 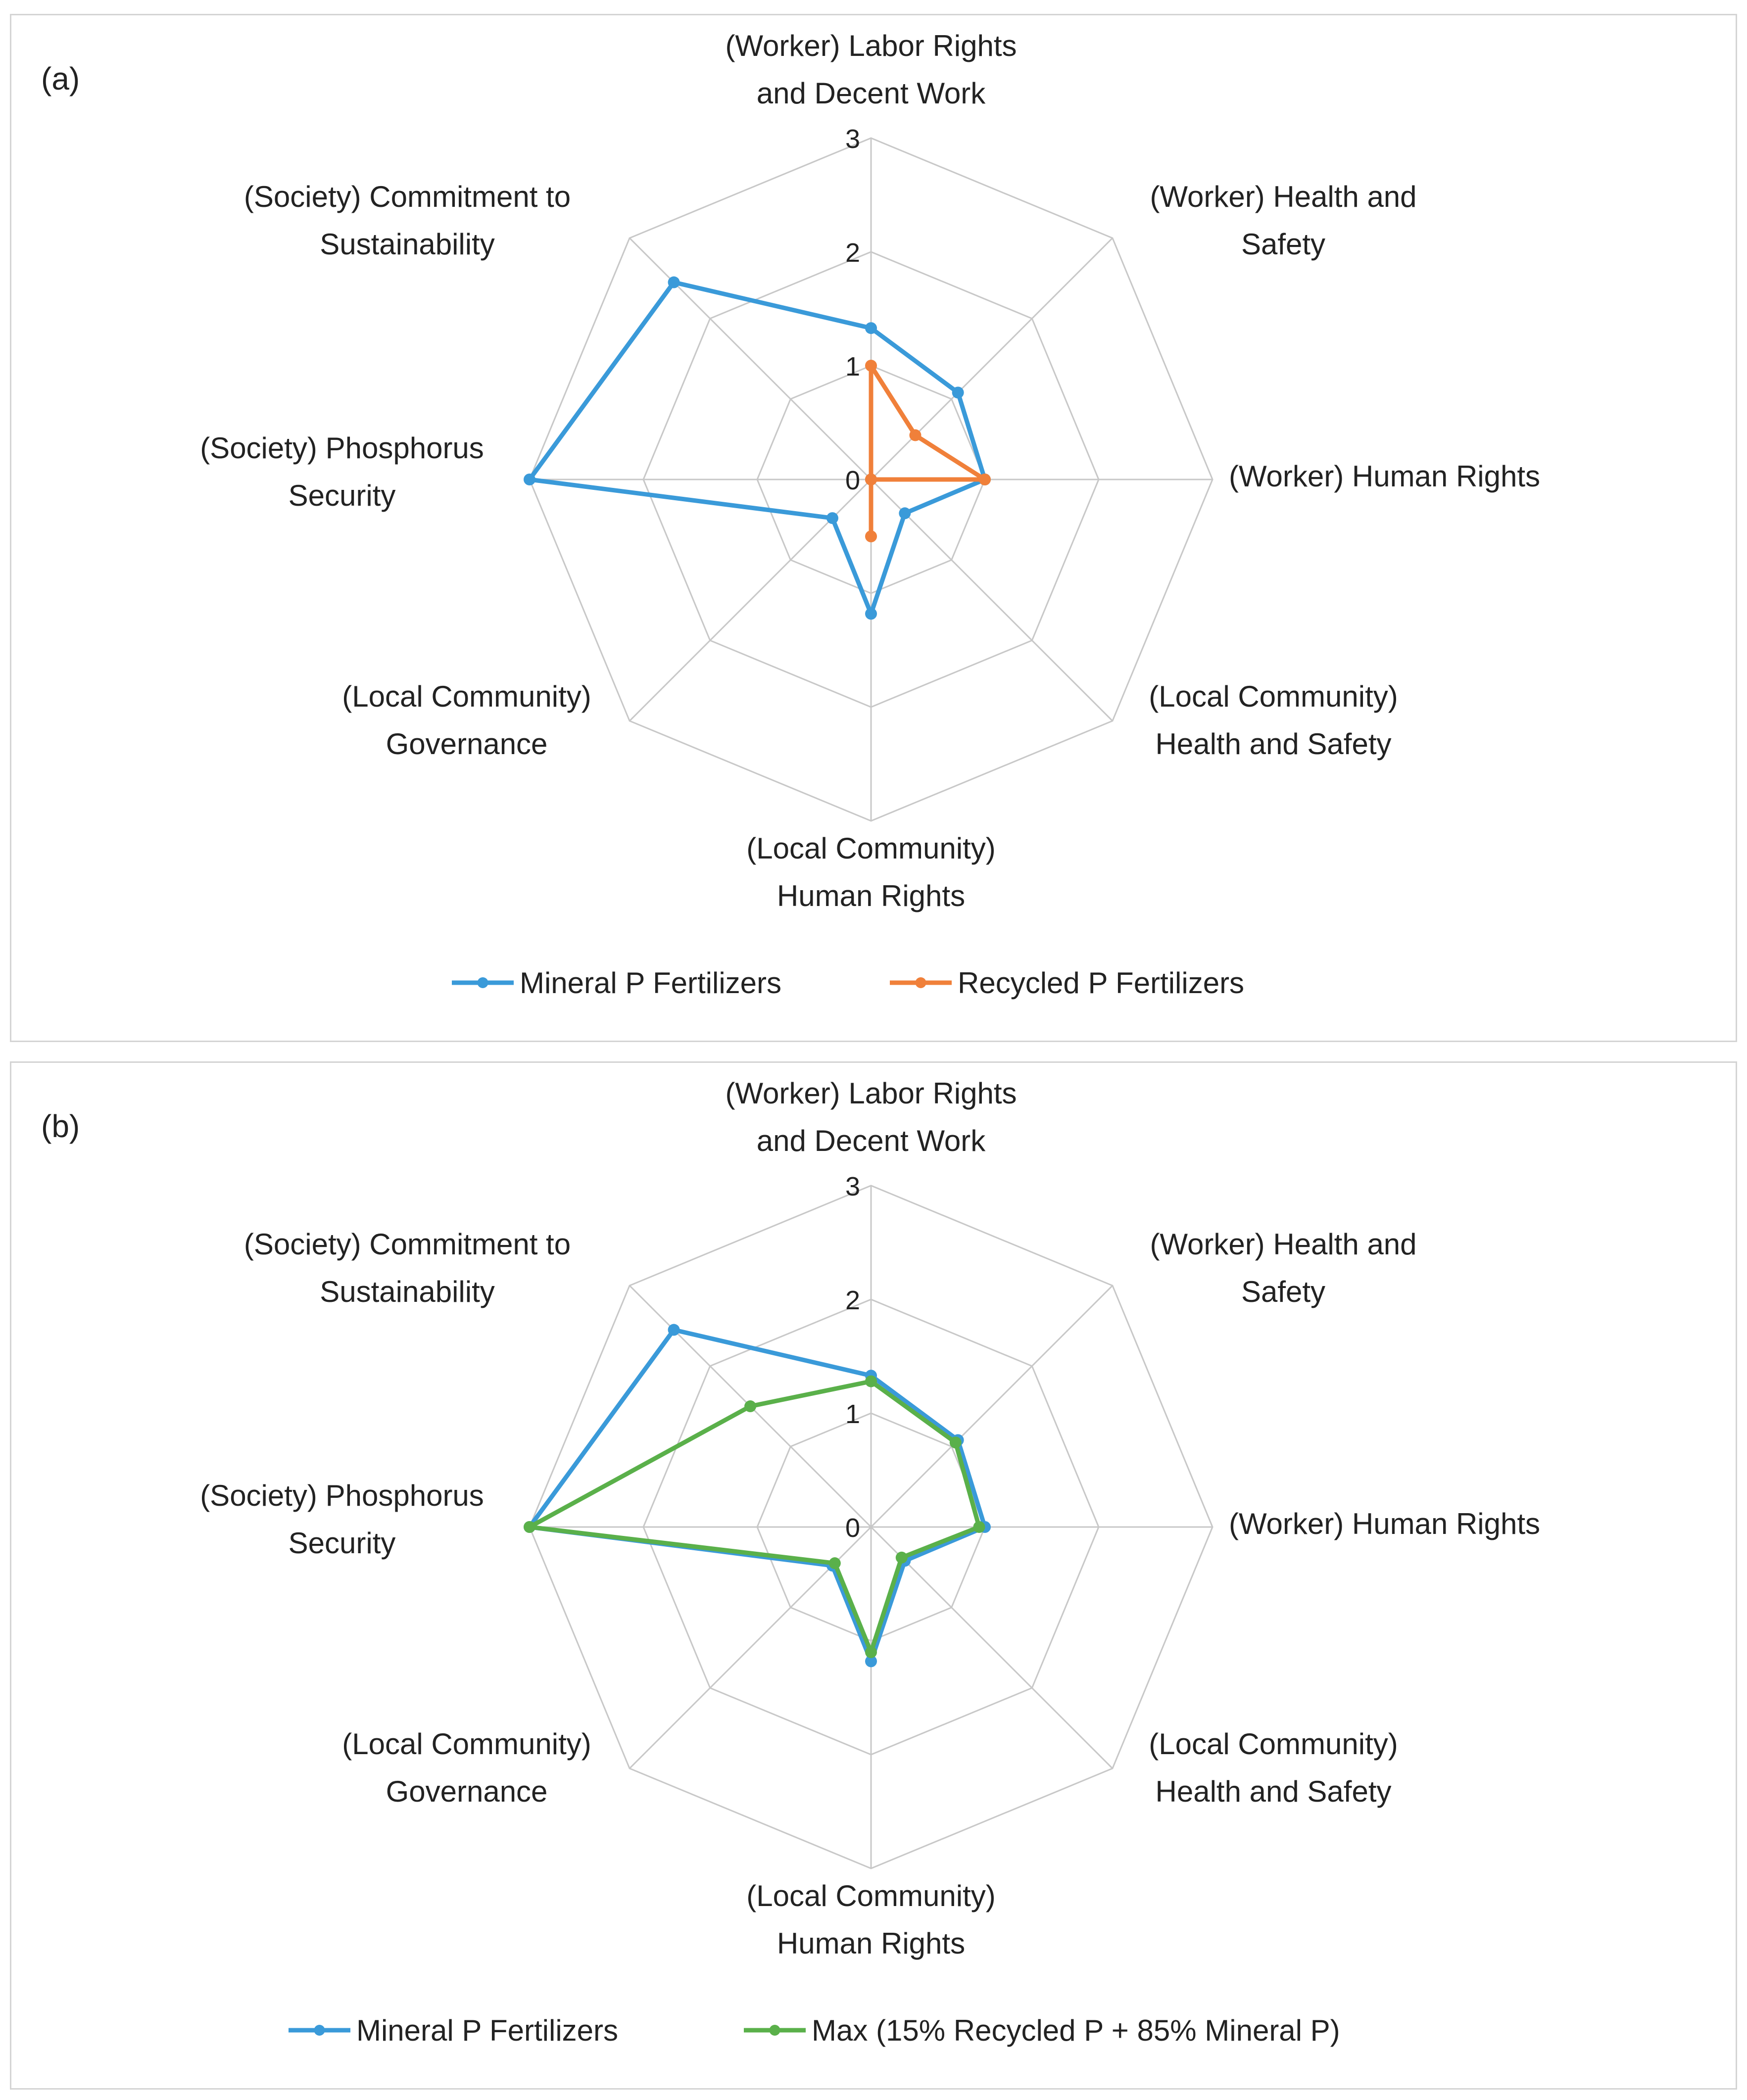 I want to click on panel-label: (a), so click(x=60, y=78).